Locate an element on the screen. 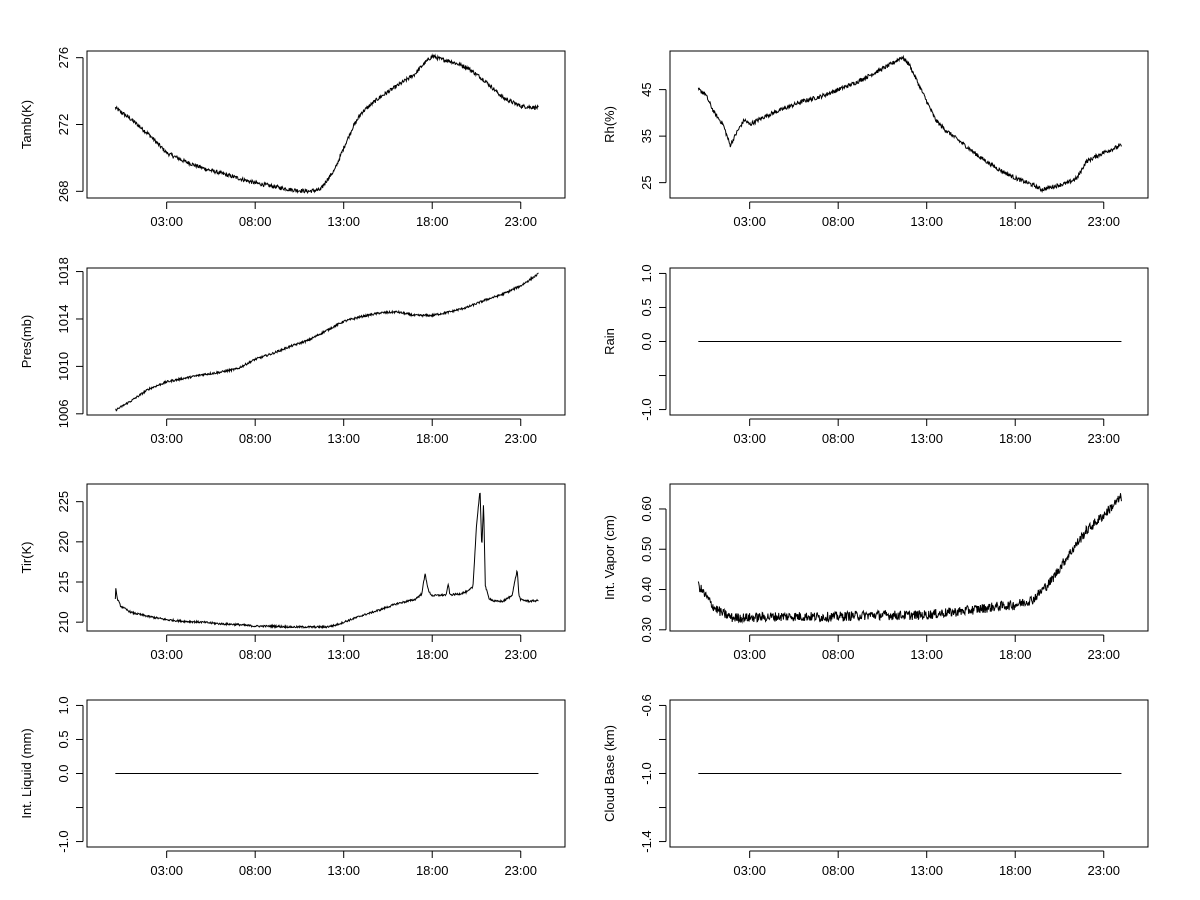 This screenshot has width=1200, height=900. y-tick-label: 210 is located at coordinates (63, 622).